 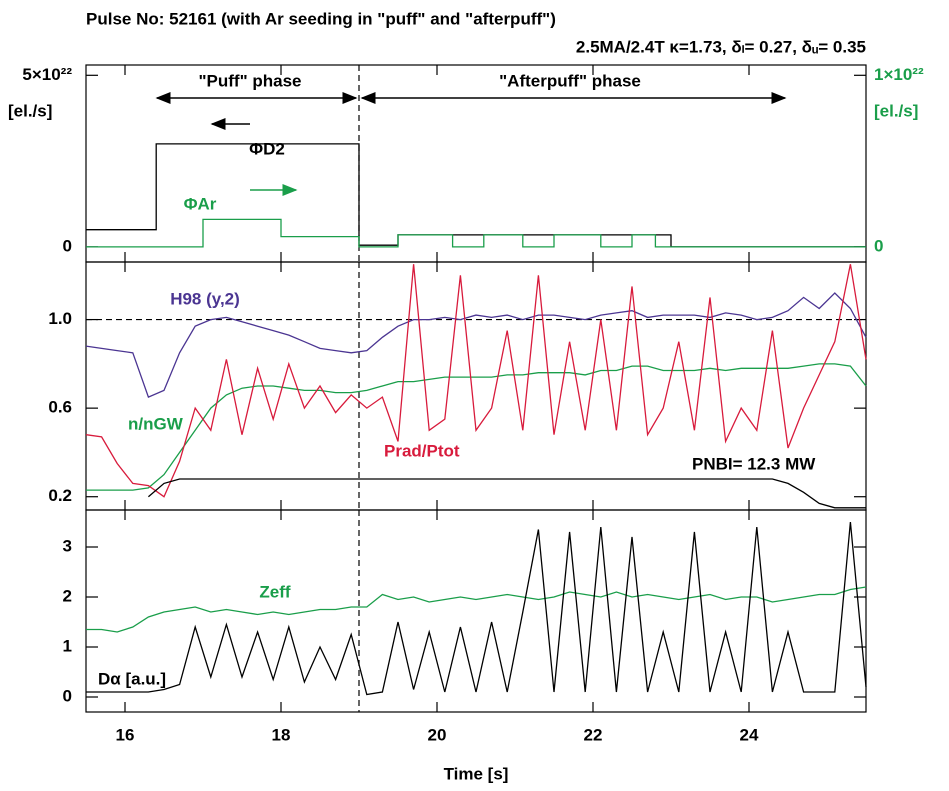 I want to click on series-label: n/nGW, so click(x=156, y=423).